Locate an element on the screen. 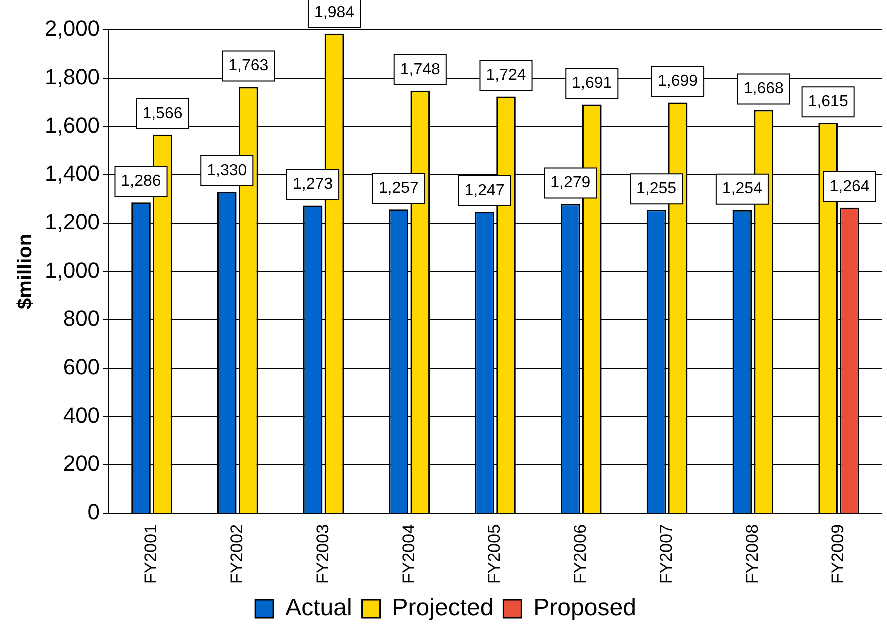 The height and width of the screenshot is (631, 887). data-label: 1,255 is located at coordinates (656, 189).